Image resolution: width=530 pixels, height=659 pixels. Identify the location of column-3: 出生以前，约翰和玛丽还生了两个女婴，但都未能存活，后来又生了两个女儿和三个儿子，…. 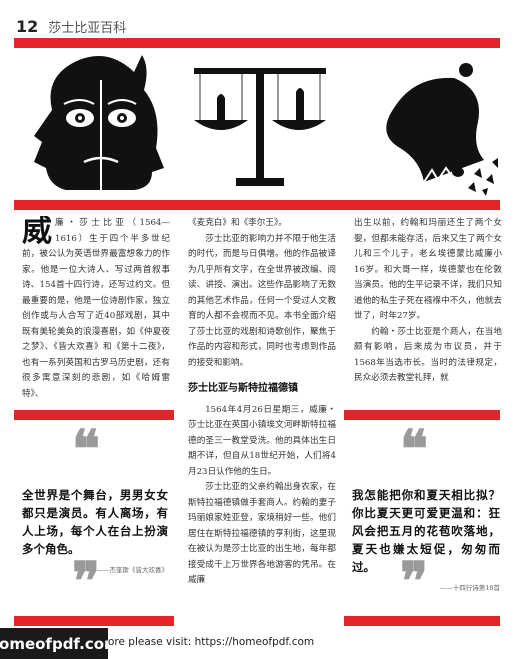
(428, 311).